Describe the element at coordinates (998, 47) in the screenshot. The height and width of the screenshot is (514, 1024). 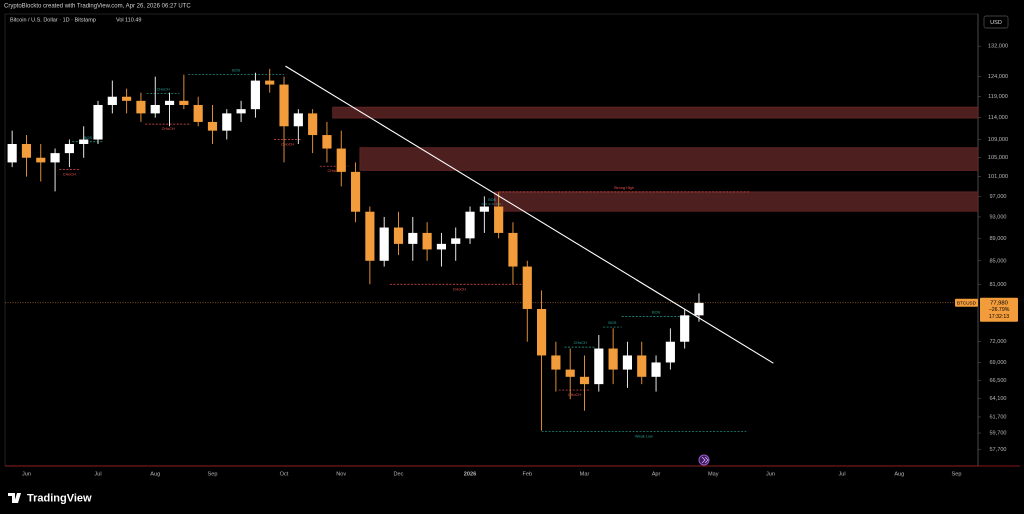
I see `y-tick-label: 132,000` at that location.